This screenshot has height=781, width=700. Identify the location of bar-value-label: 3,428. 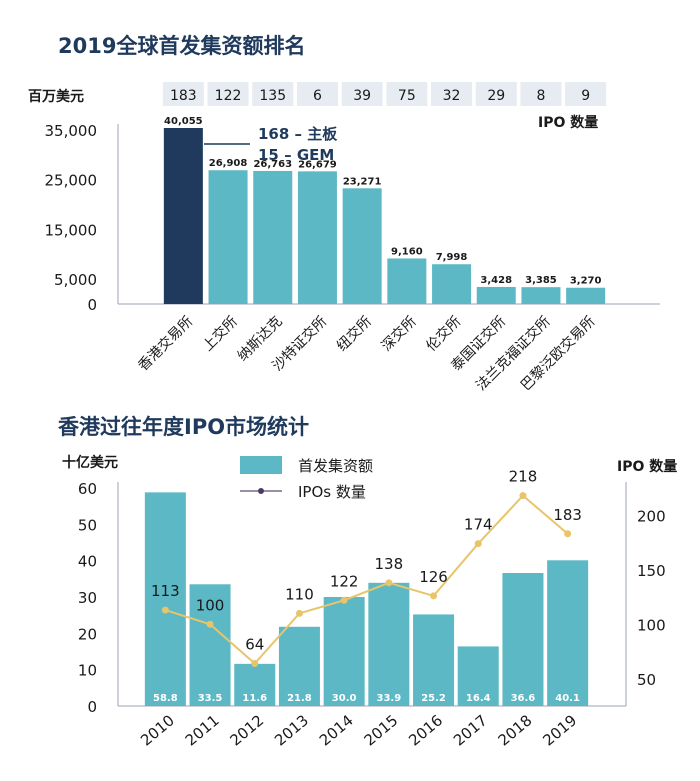
(496, 280).